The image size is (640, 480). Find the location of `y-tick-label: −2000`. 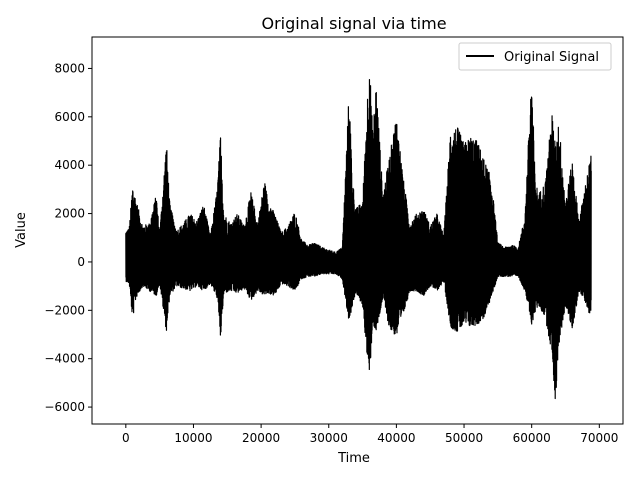

y-tick-label: −2000 is located at coordinates (64, 310).